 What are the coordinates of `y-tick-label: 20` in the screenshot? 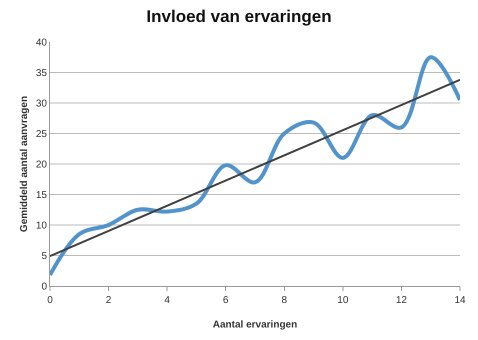 It's located at (42, 165).